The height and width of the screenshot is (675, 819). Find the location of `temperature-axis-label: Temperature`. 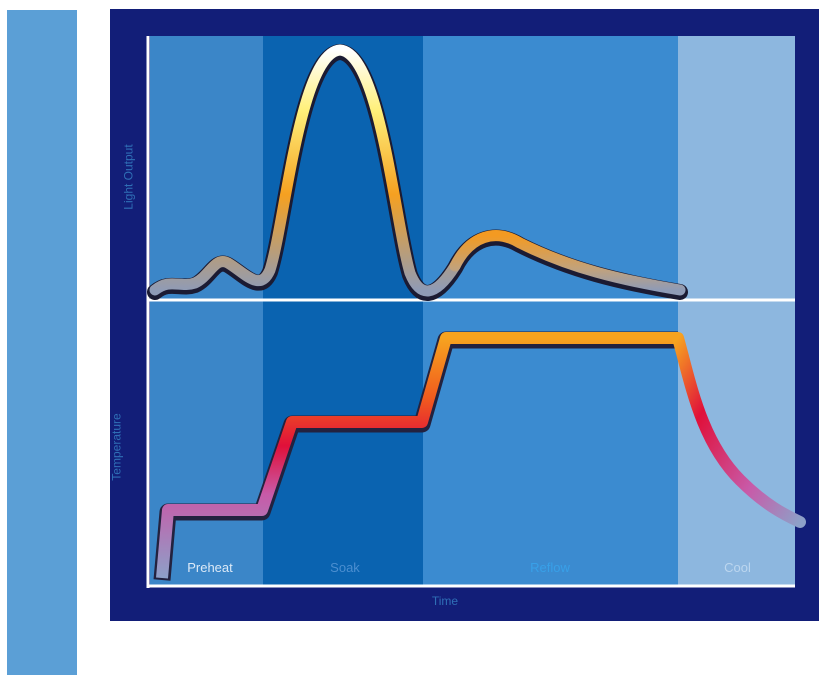

temperature-axis-label: Temperature is located at coordinates (116, 447).